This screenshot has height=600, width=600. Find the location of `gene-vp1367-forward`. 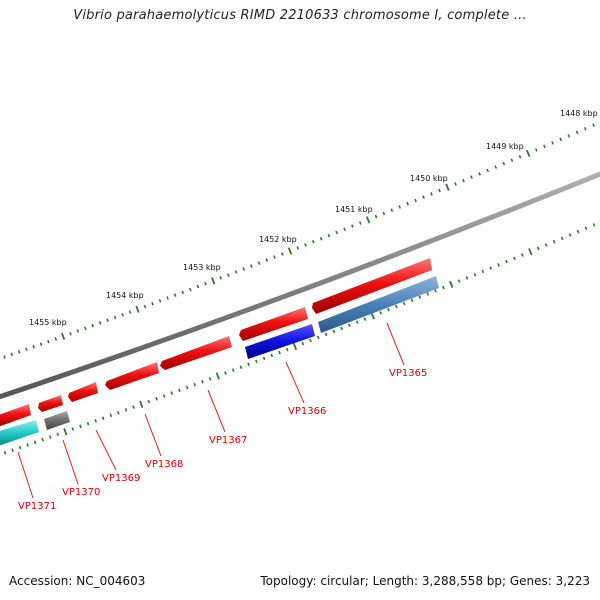

gene-vp1367-forward is located at coordinates (196, 353).